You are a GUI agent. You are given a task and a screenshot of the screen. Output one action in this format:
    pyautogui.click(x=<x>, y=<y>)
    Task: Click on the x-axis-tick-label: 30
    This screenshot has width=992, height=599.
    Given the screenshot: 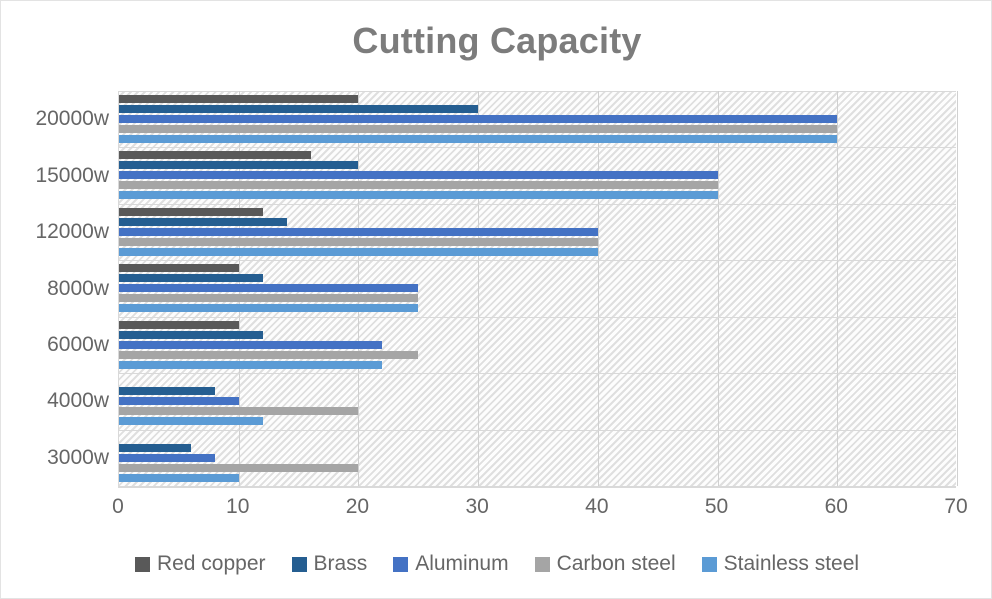 What is the action you would take?
    pyautogui.click(x=477, y=506)
    